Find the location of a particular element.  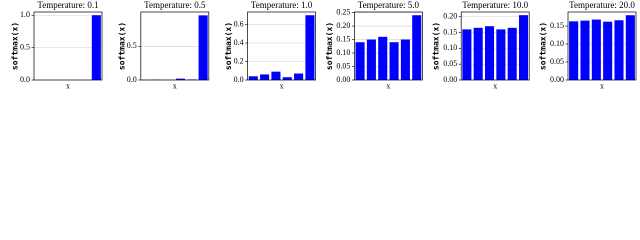

y-tick-label: 0.25 is located at coordinates (343, 11).